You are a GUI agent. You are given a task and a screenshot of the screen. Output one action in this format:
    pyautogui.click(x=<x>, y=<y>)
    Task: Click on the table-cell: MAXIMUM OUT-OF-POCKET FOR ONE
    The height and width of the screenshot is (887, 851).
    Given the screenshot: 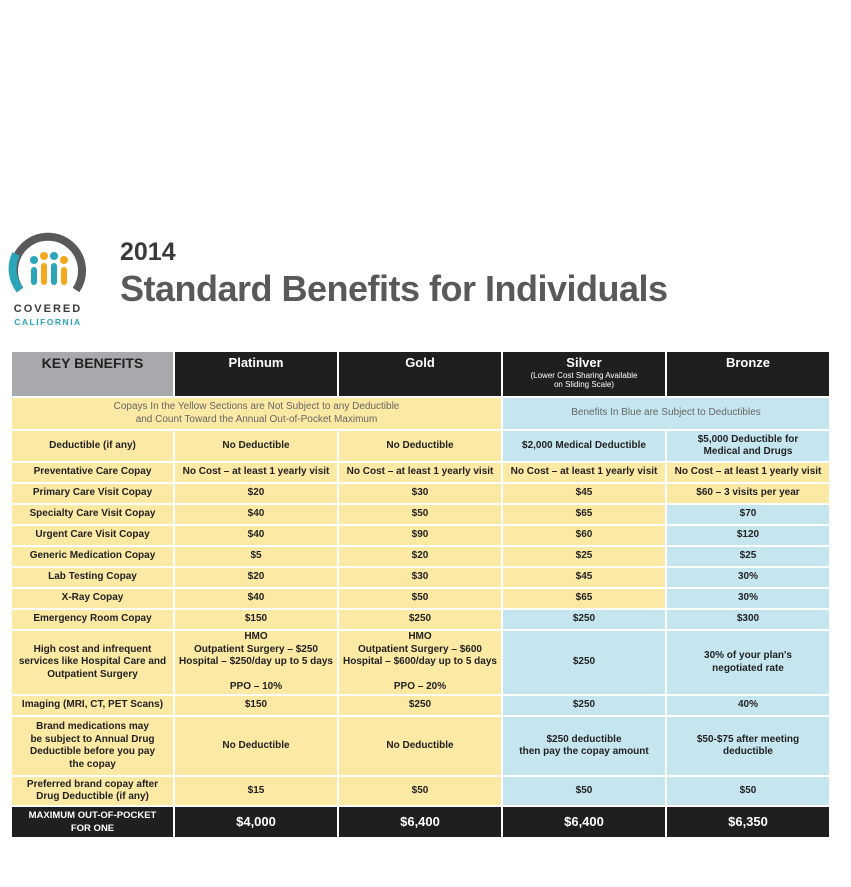 What is the action you would take?
    pyautogui.click(x=92, y=822)
    